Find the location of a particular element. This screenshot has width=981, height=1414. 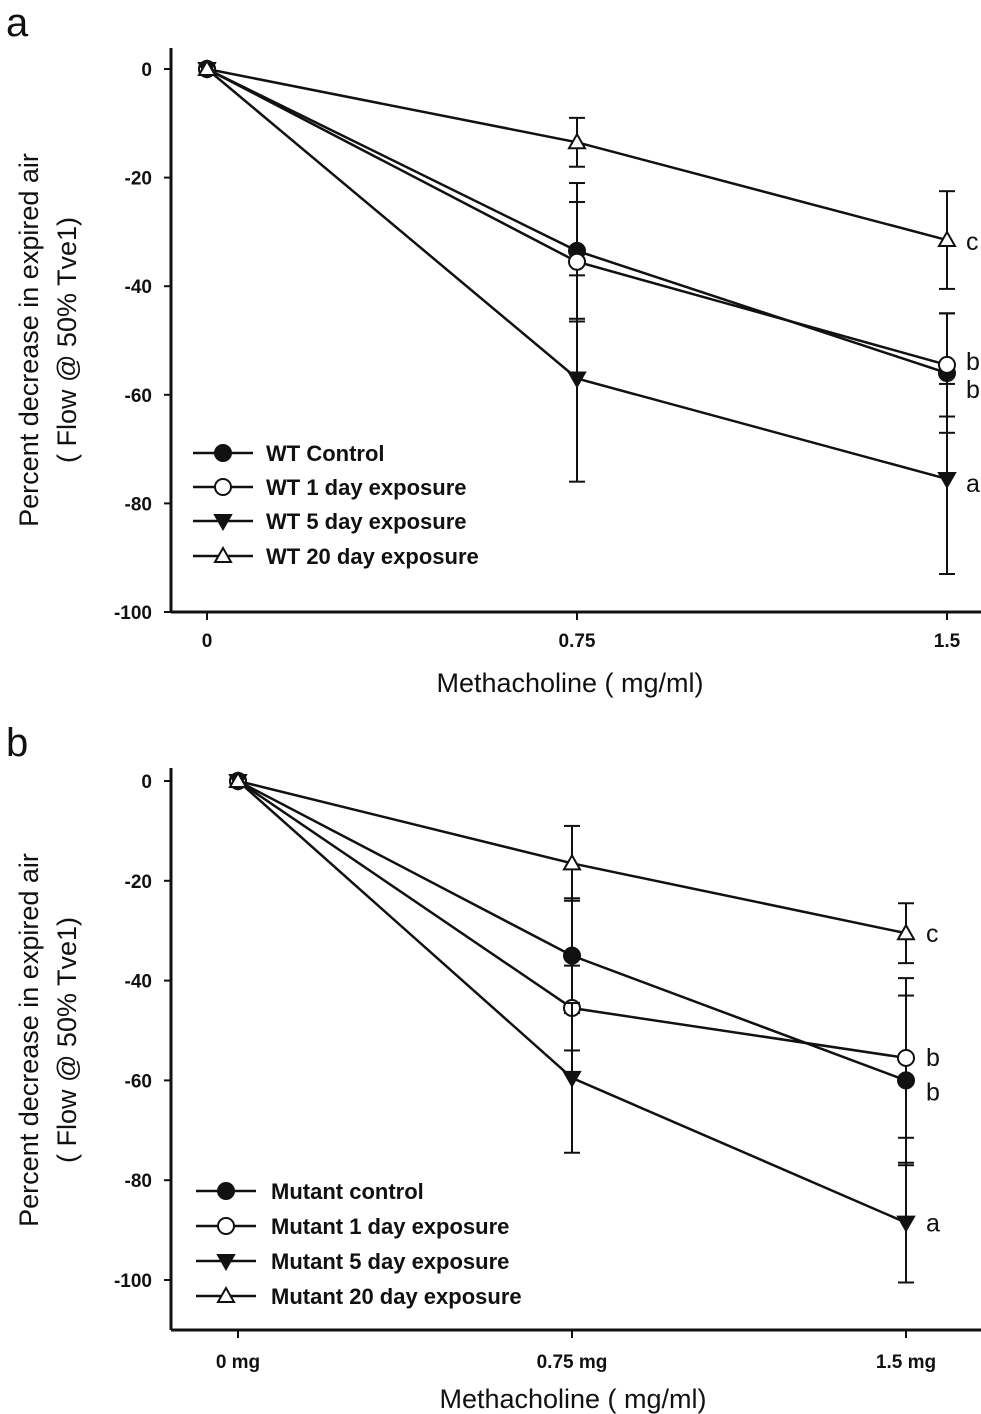

legend-item: WT 1 day exposure is located at coordinates (330, 487).